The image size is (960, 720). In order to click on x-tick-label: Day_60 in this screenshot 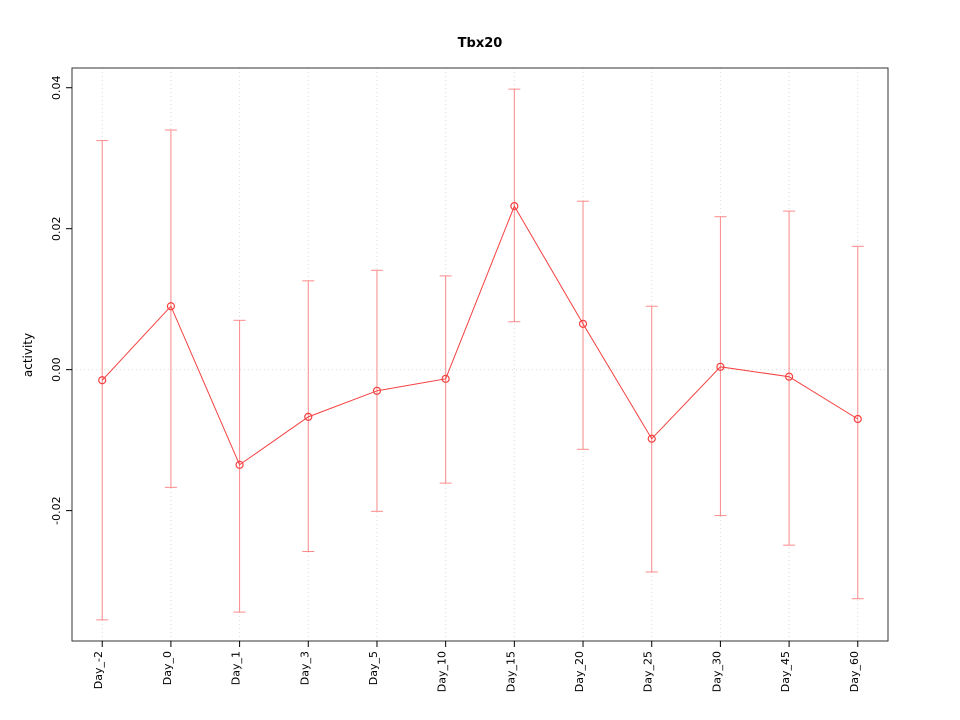, I will do `click(854, 671)`.